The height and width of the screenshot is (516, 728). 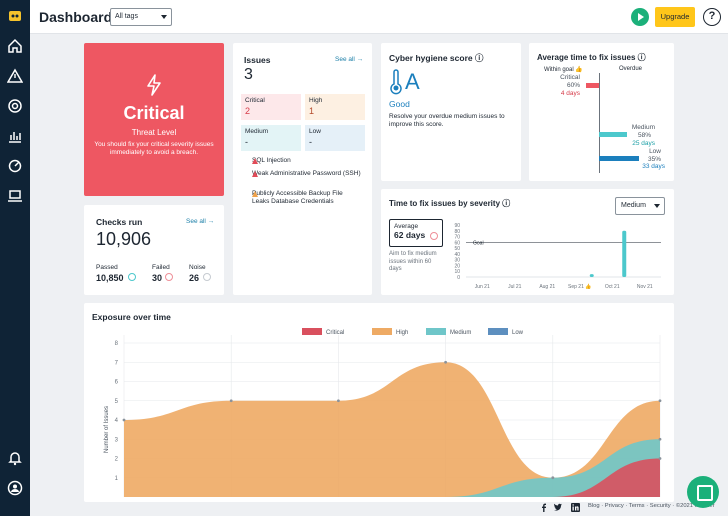 I want to click on exposure-area-medium, so click(x=392, y=468).